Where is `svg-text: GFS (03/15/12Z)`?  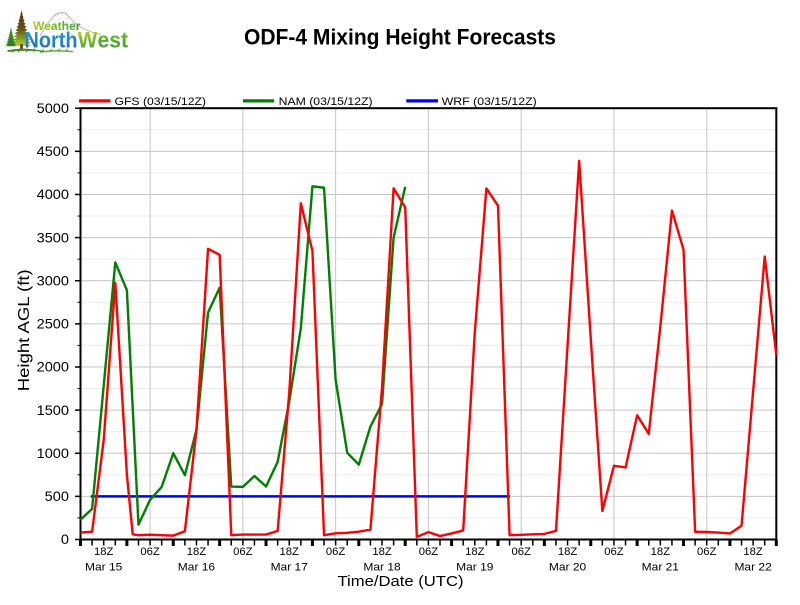 svg-text: GFS (03/15/12Z) is located at coordinates (161, 102).